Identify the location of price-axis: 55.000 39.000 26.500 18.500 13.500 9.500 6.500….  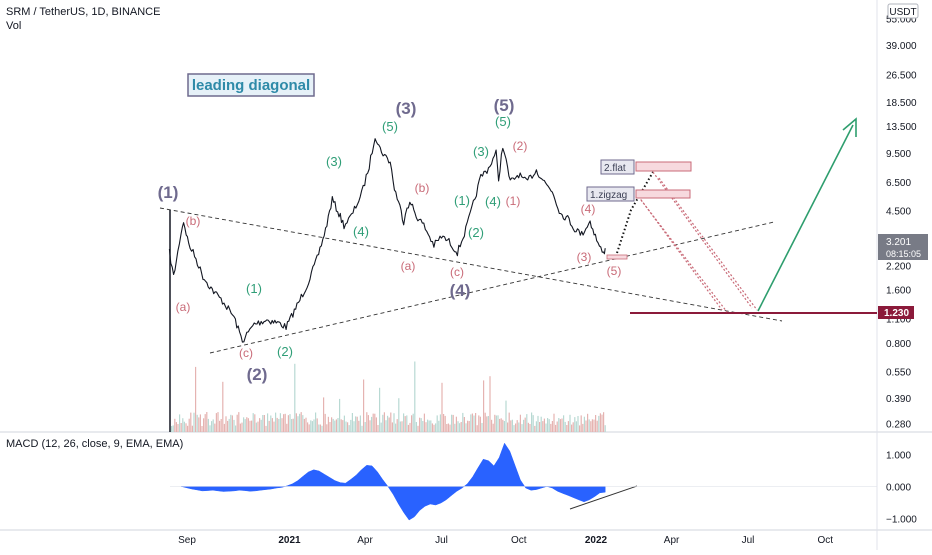
(901, 269).